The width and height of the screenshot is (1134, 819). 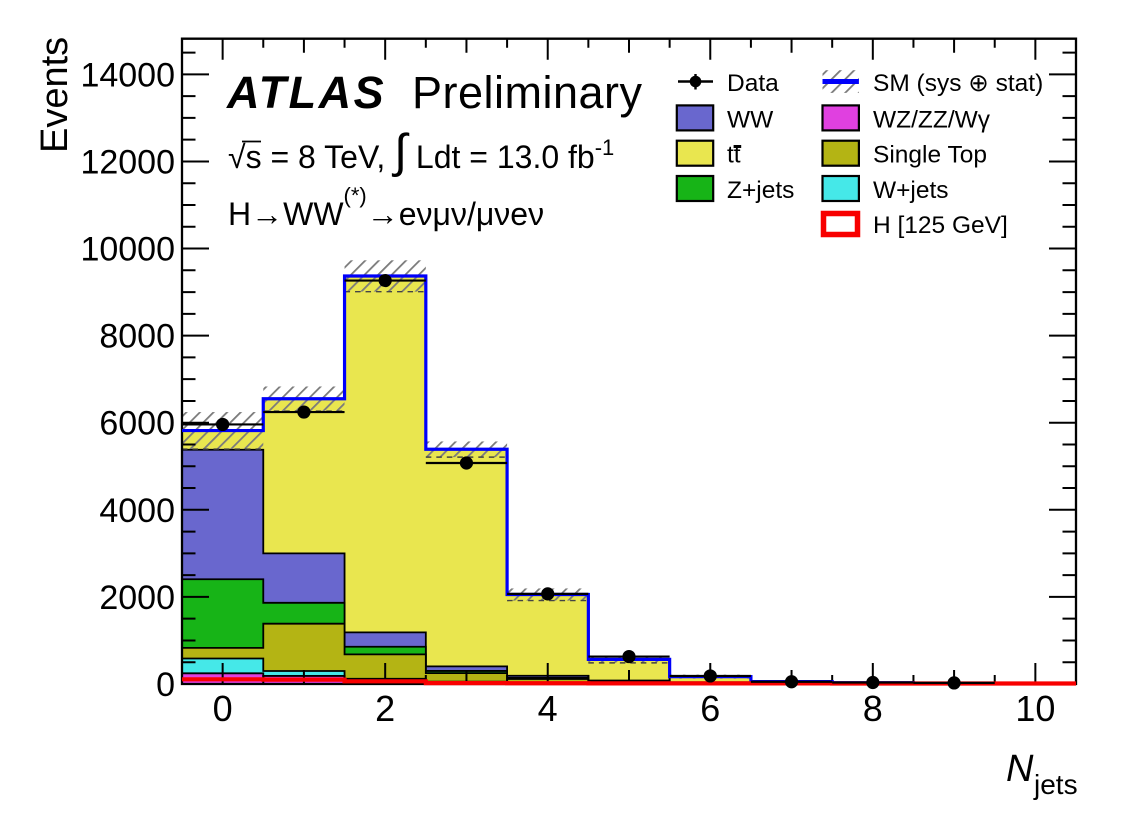 I want to click on svg-text: 6000, so click(x=137, y=424).